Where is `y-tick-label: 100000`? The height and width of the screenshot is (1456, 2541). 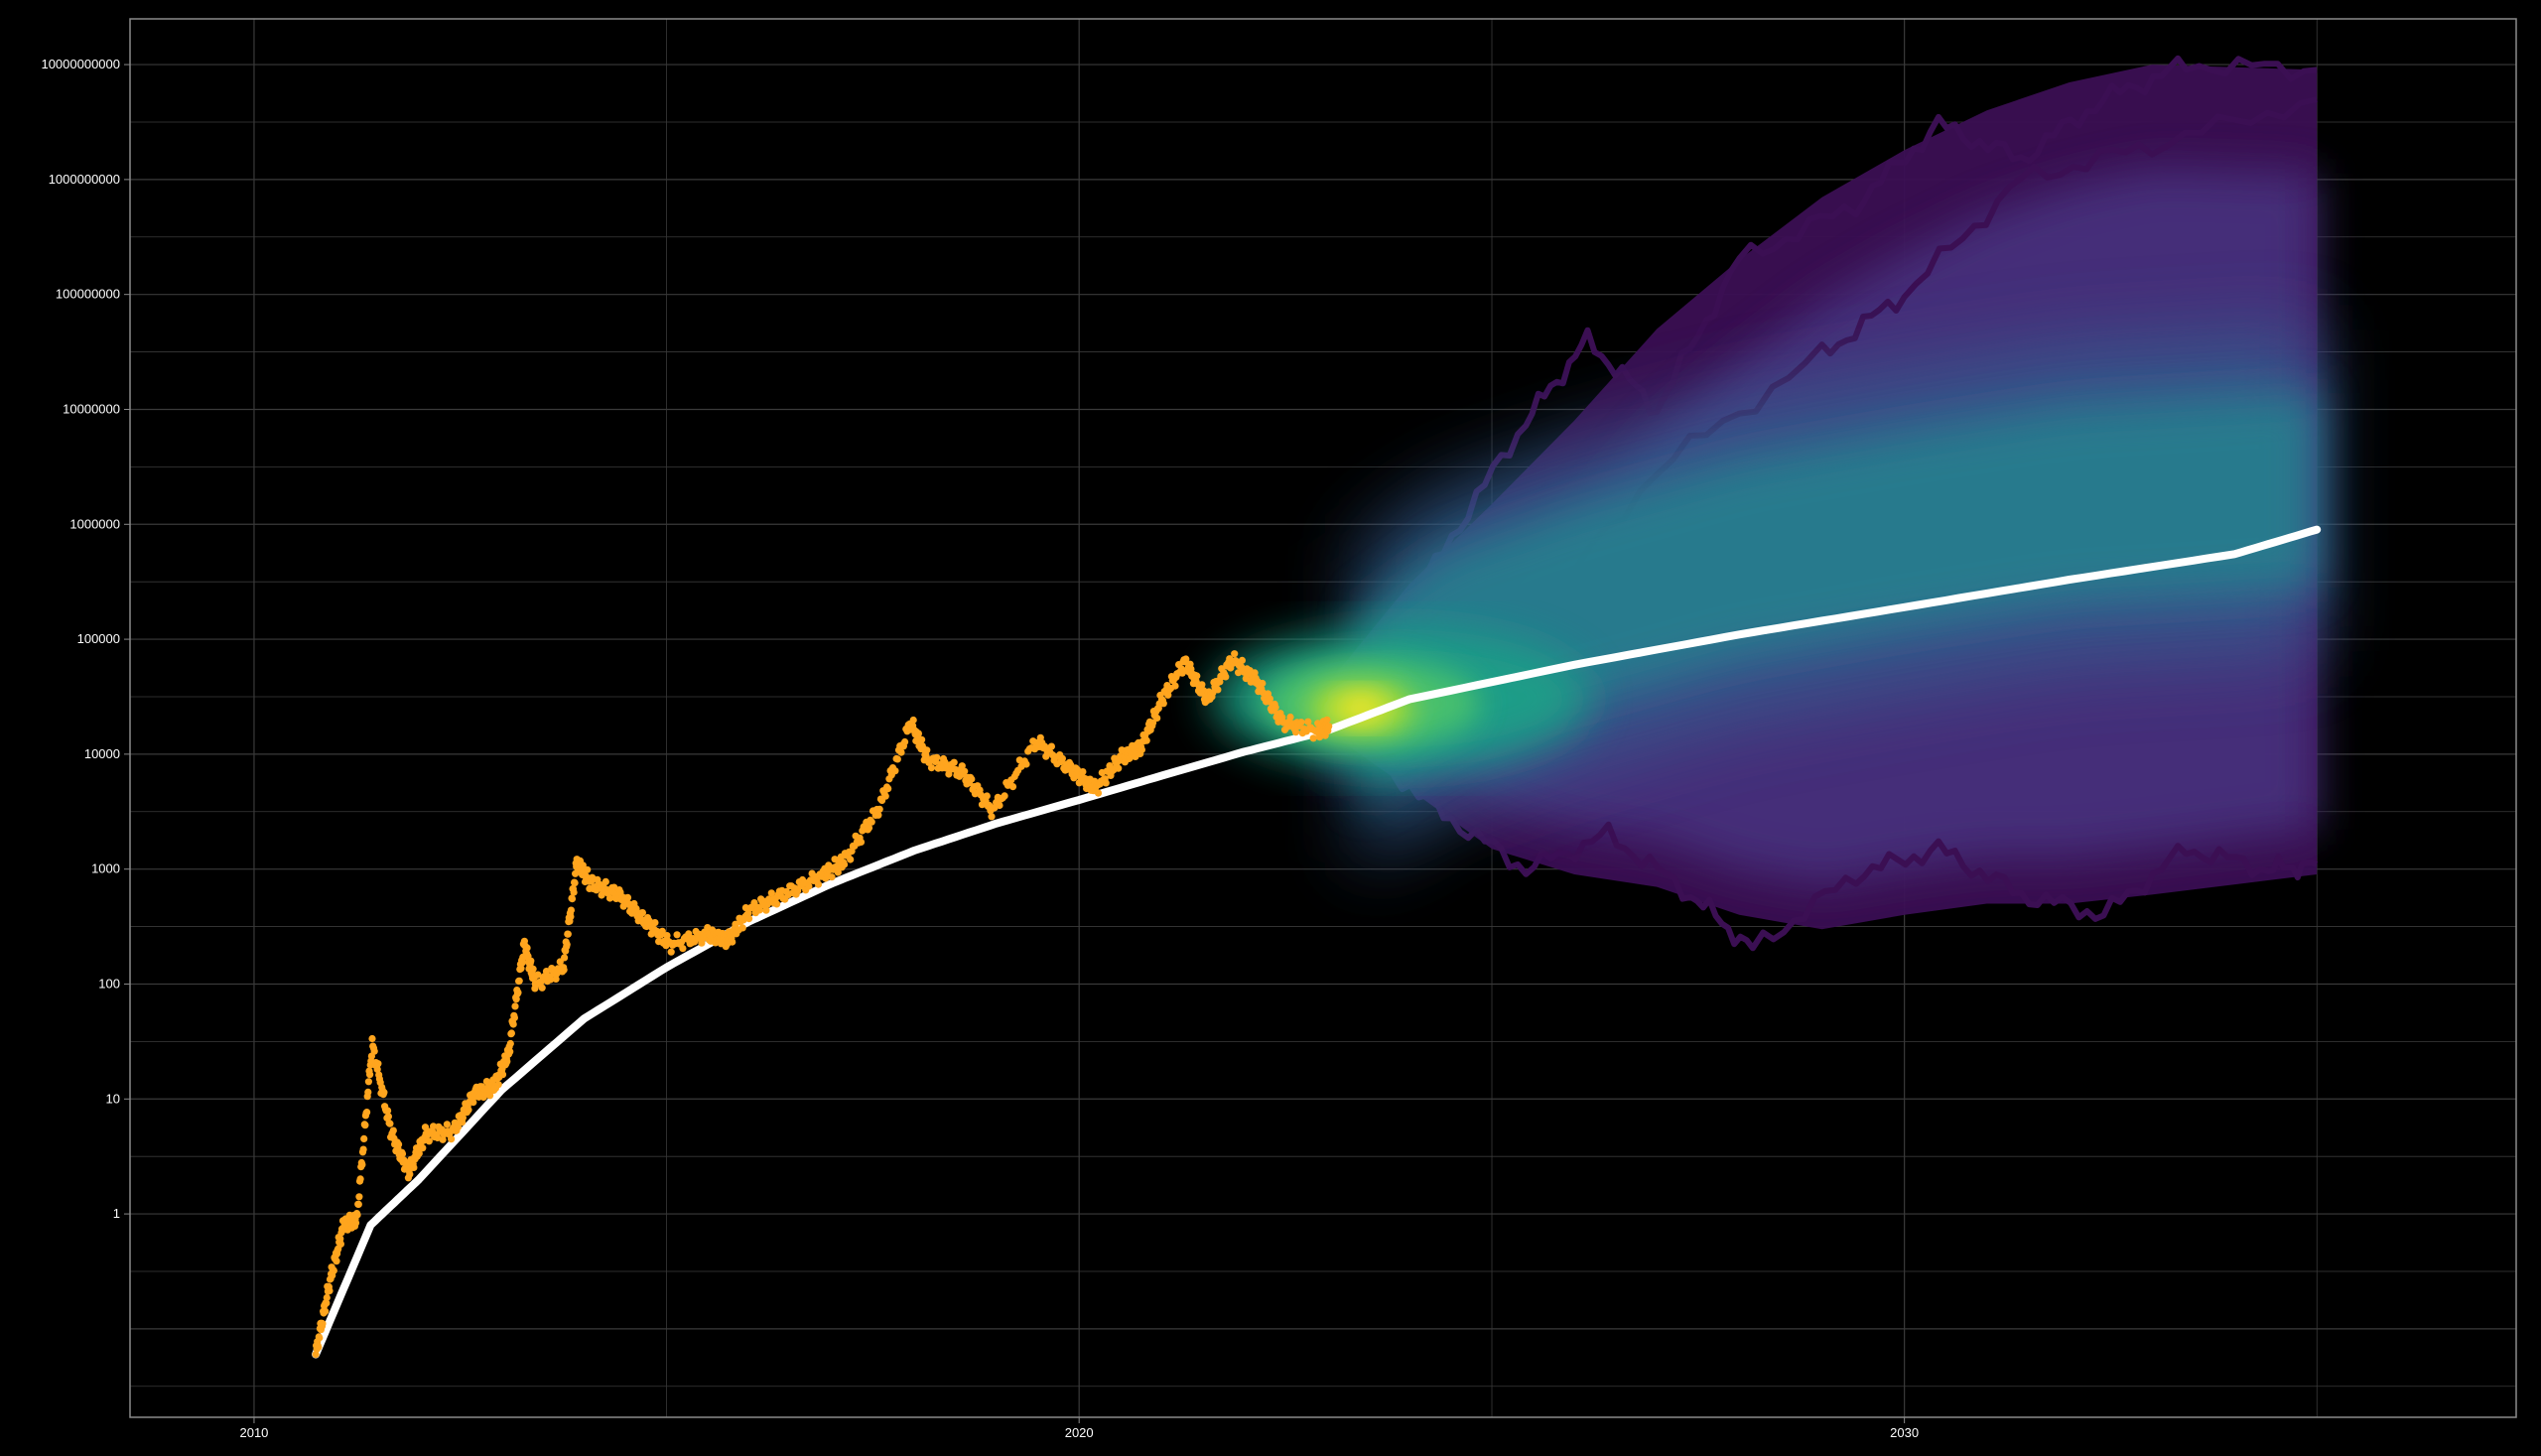 y-tick-label: 100000 is located at coordinates (98, 638).